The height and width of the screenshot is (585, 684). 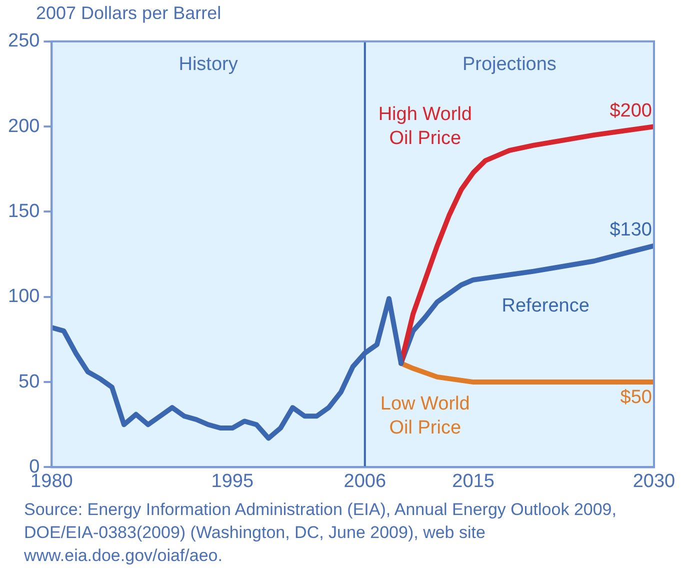 What do you see at coordinates (654, 481) in the screenshot?
I see `x-tick-label: 2030` at bounding box center [654, 481].